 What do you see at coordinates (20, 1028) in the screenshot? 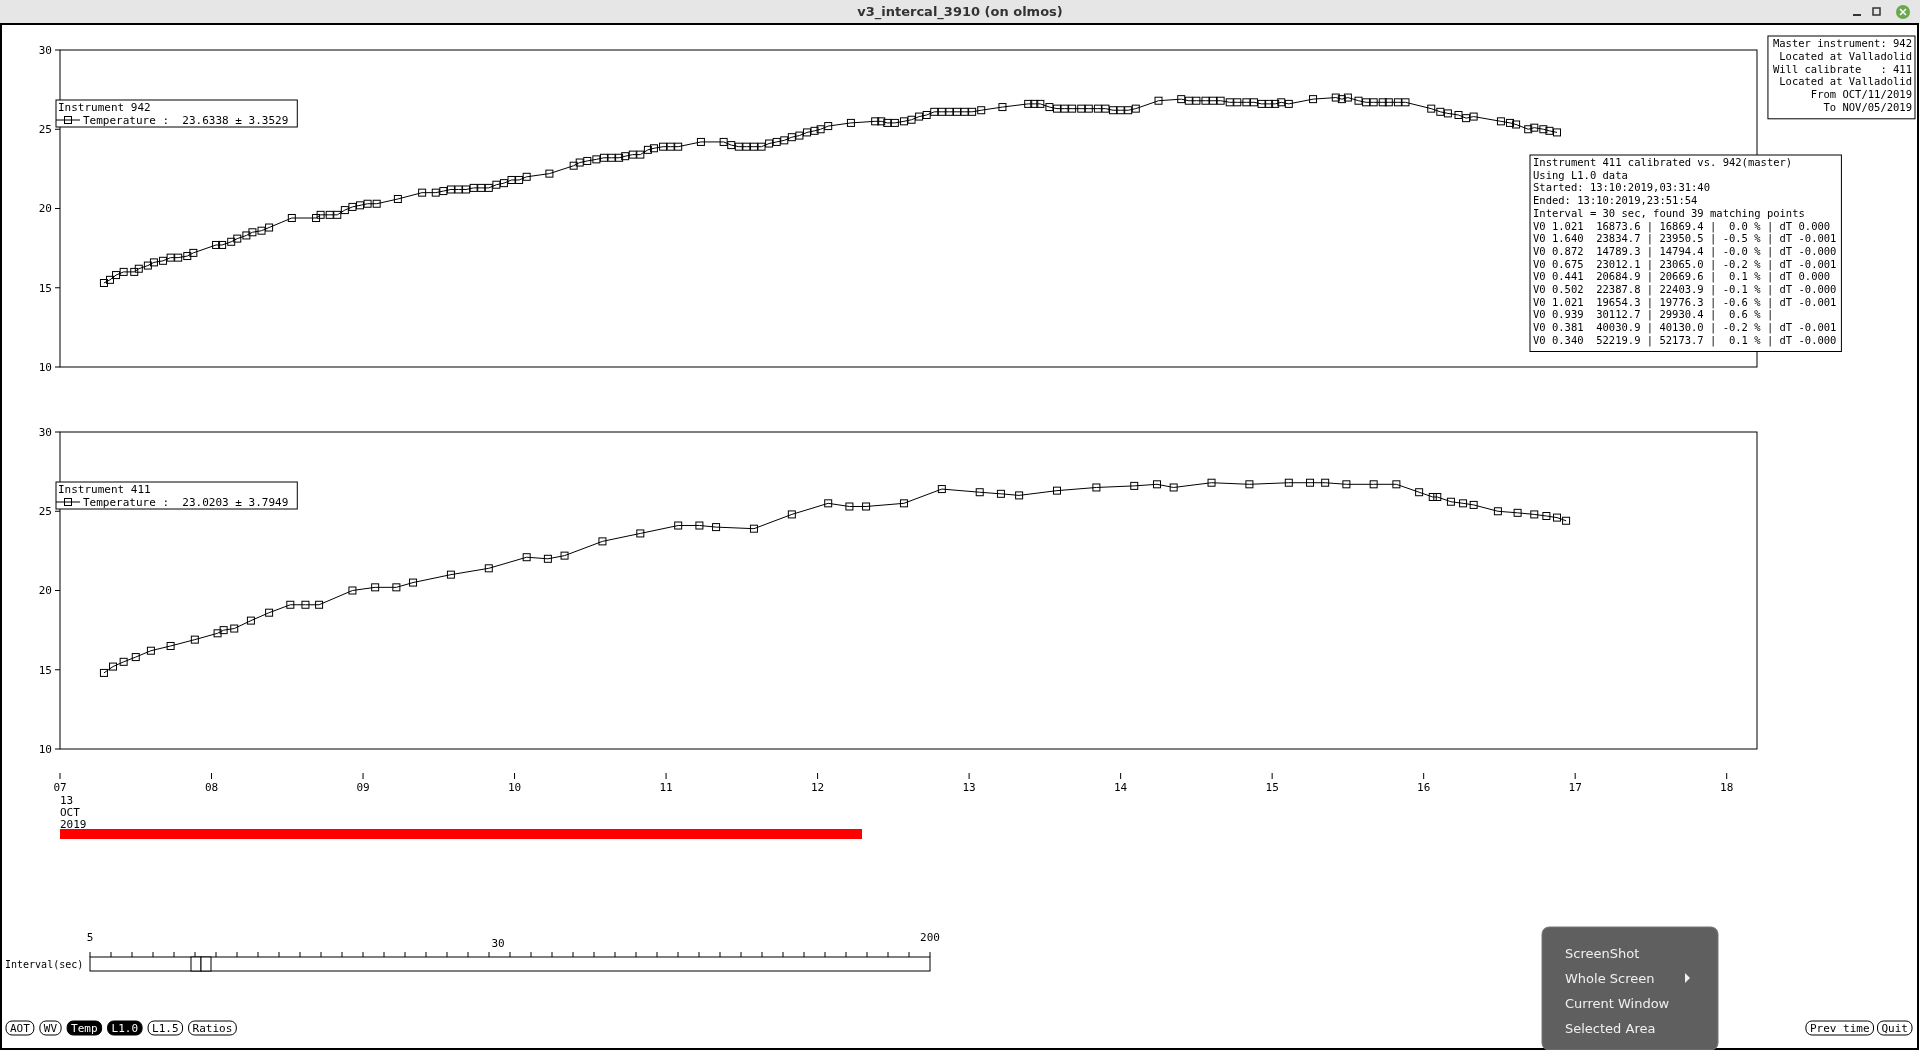
I see `text: AOT` at bounding box center [20, 1028].